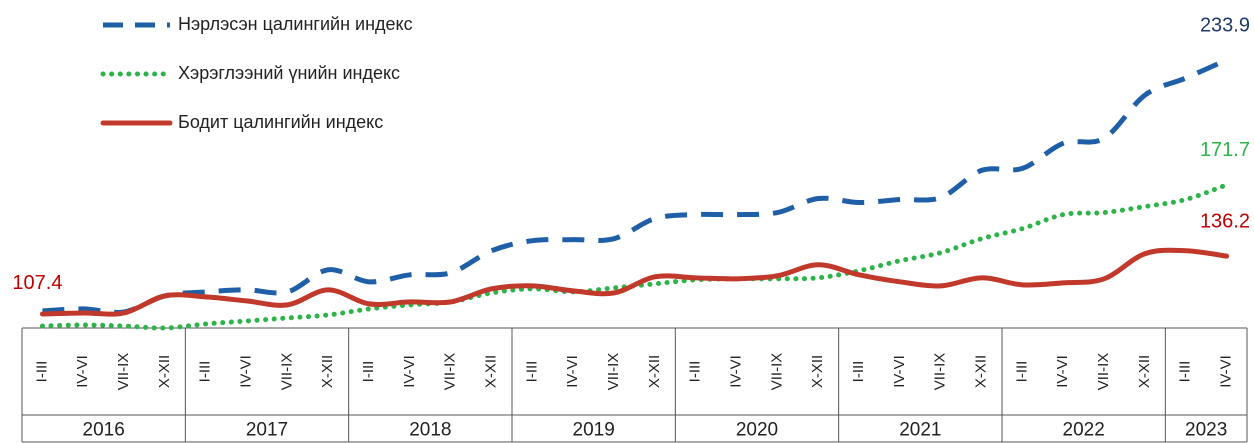 This screenshot has width=1254, height=443. Describe the element at coordinates (280, 122) in the screenshot. I see `legend-label: Бодит цалингийн индекс` at that location.